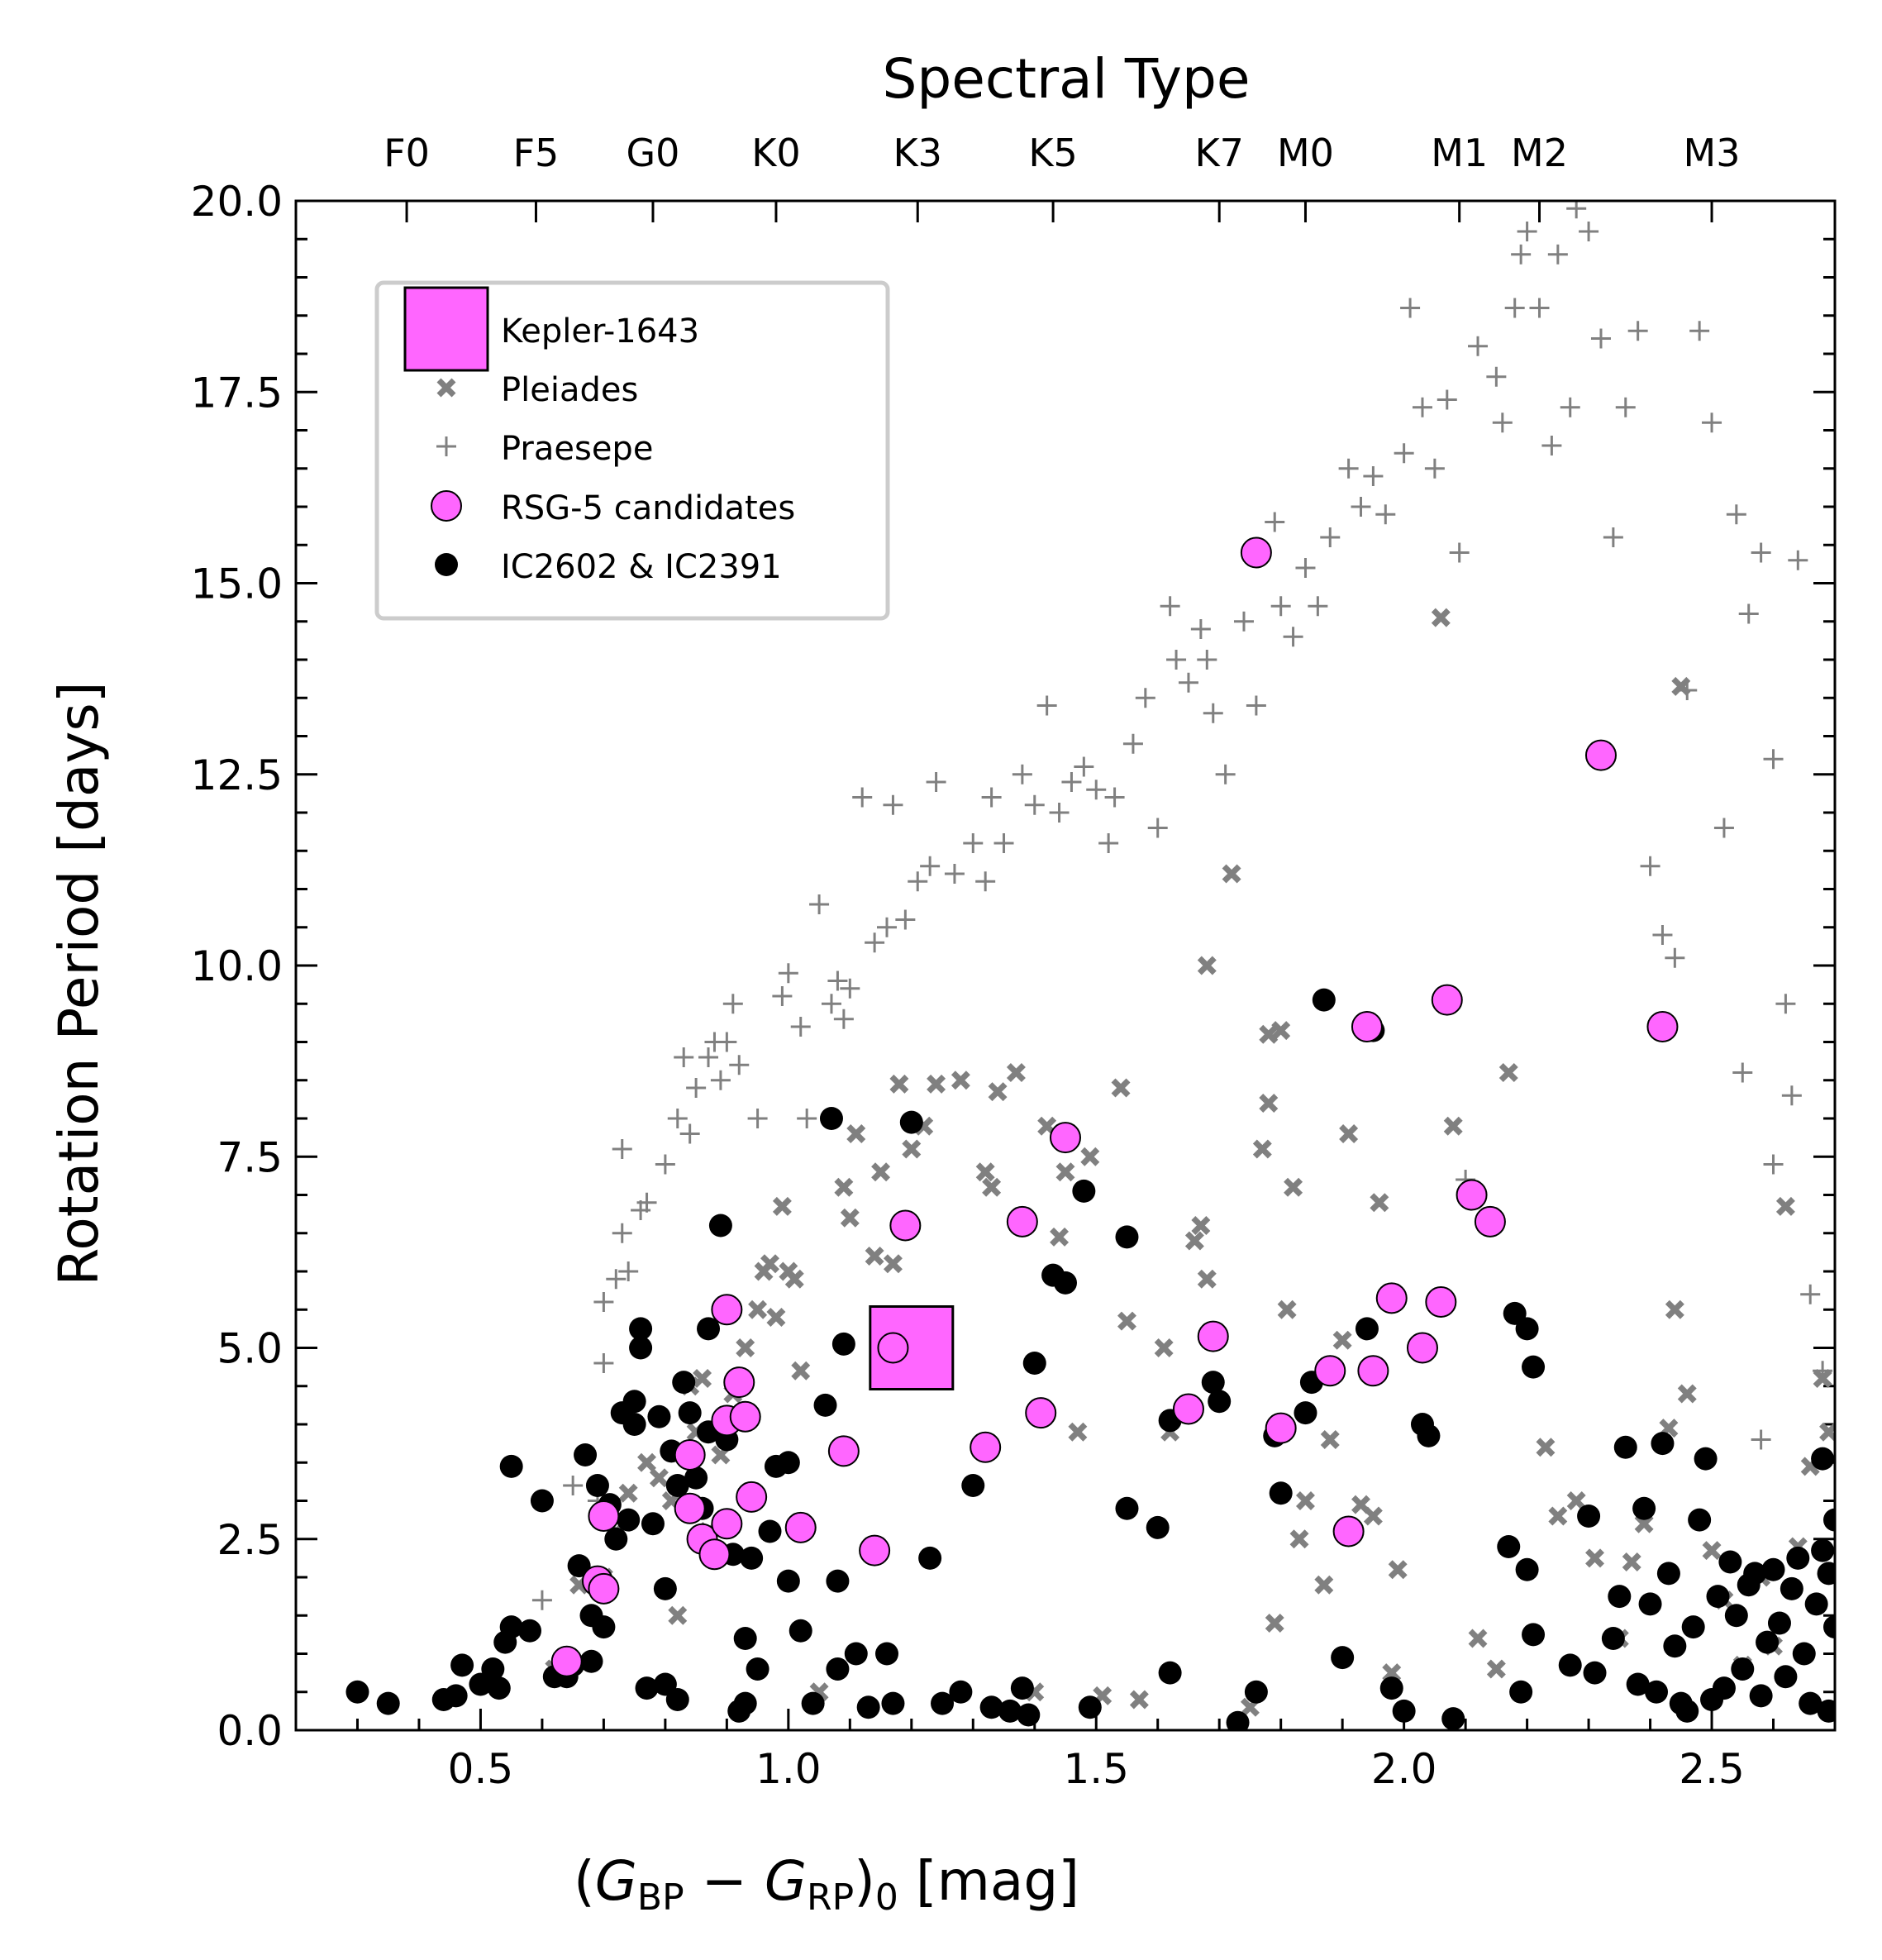 The height and width of the screenshot is (1960, 1882). Describe the element at coordinates (237, 775) in the screenshot. I see `y-tick-label: 12.5` at that location.